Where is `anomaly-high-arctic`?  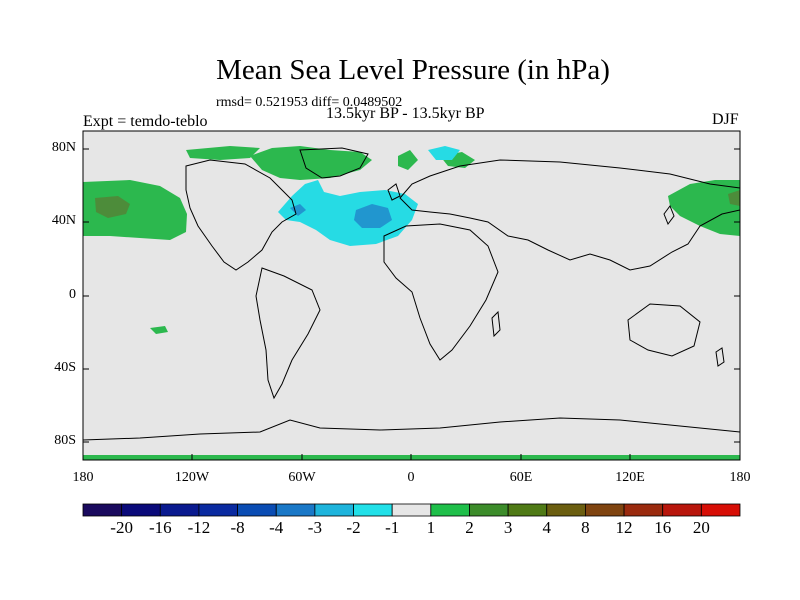 anomaly-high-arctic is located at coordinates (223, 153).